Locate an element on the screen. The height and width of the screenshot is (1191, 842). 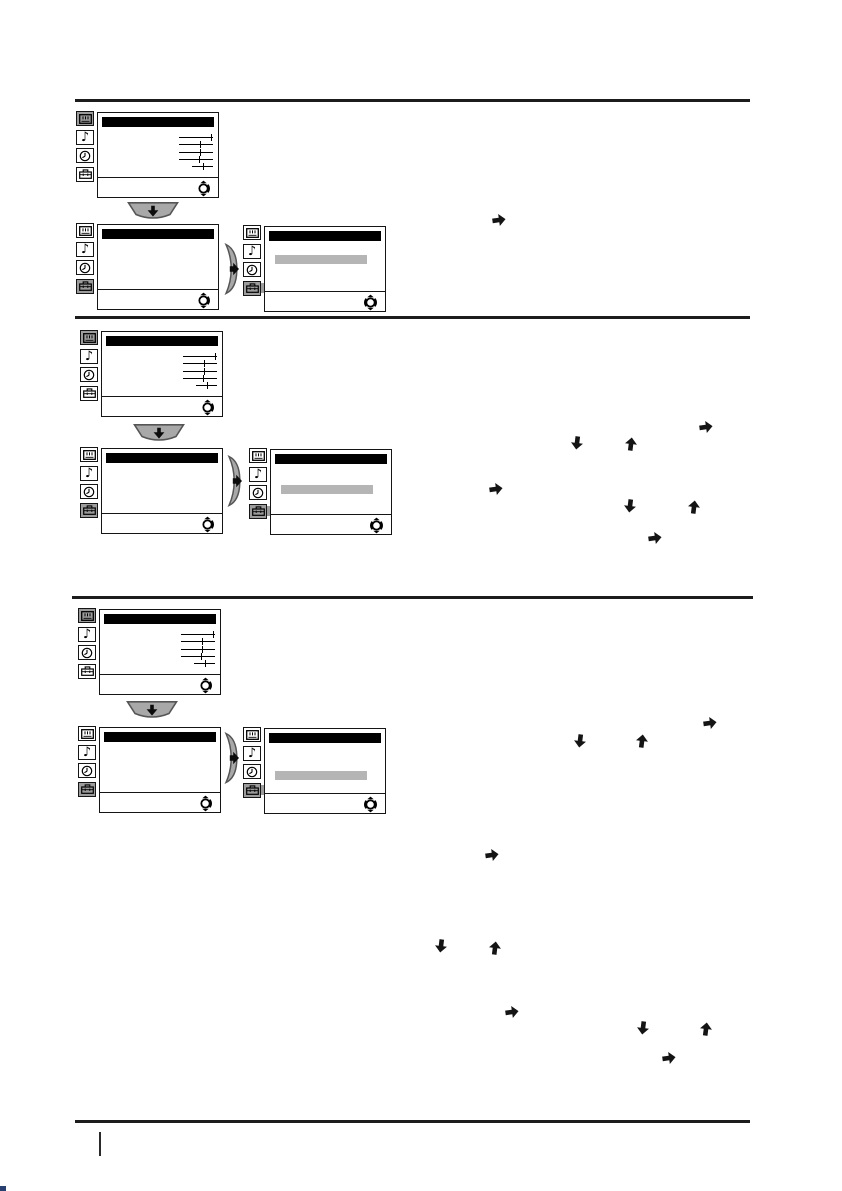
selected-item-bar is located at coordinates (321, 259).